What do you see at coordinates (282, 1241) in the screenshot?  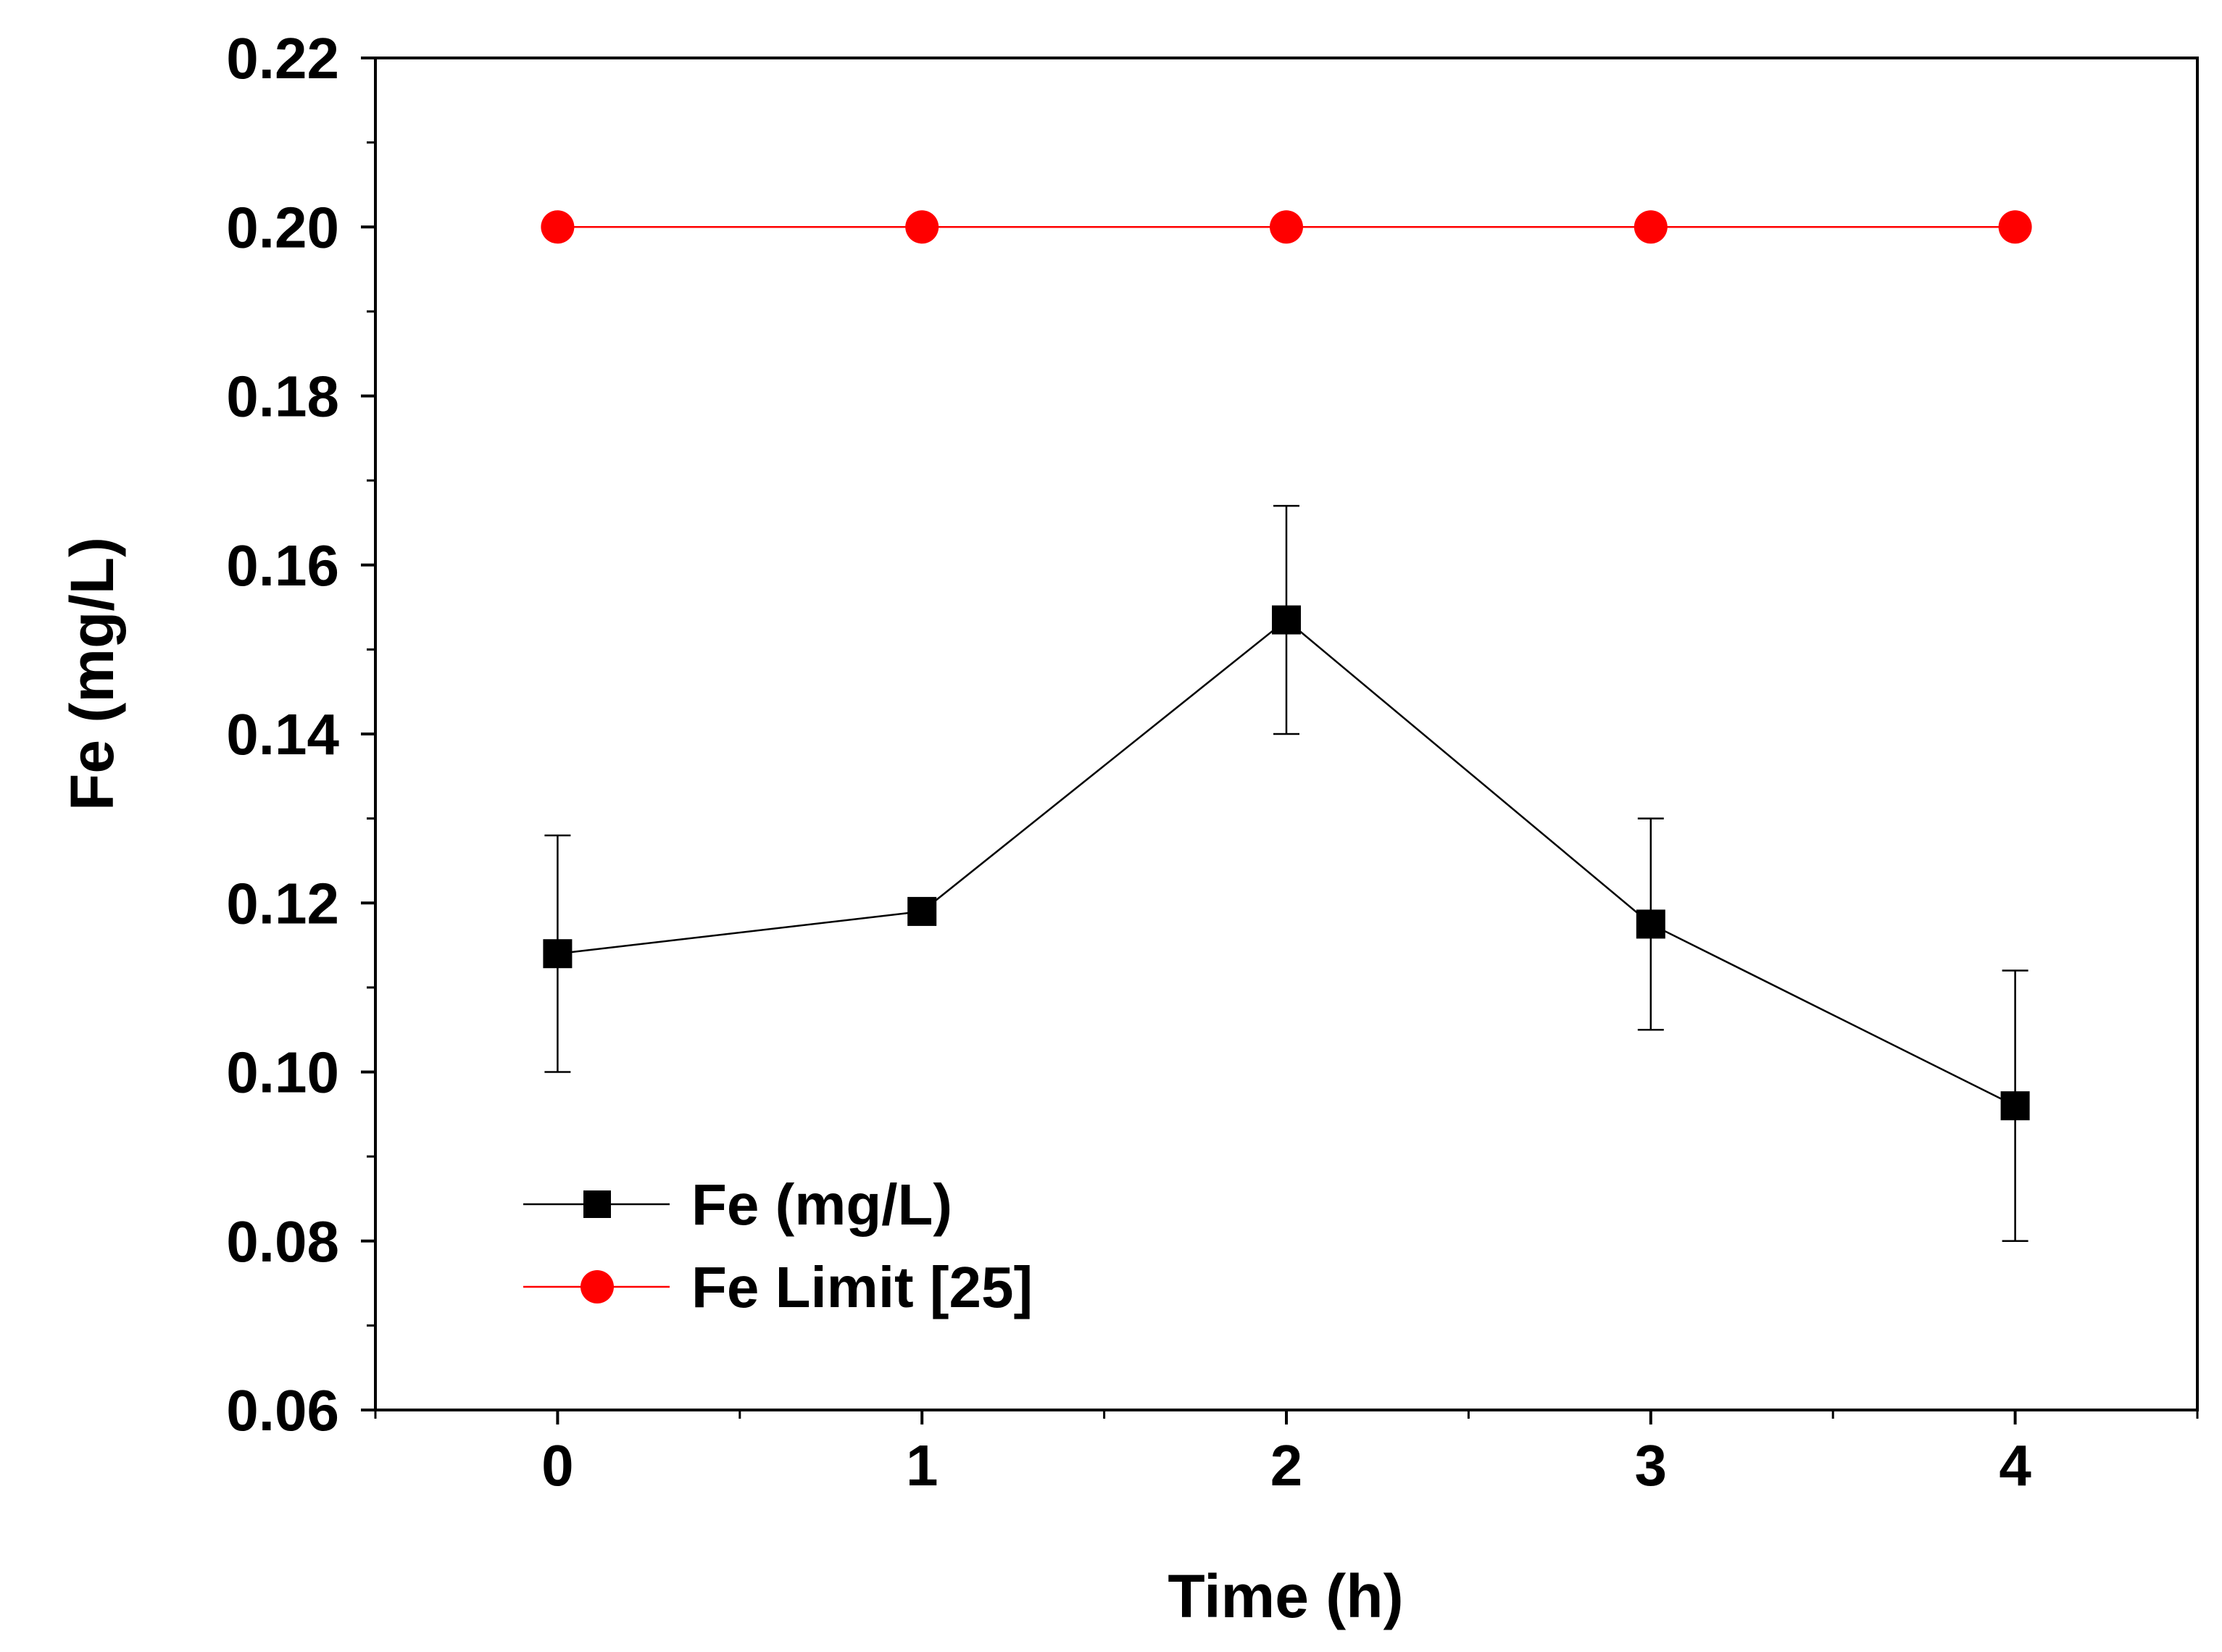 I see `y-tick-label: 0.08` at bounding box center [282, 1241].